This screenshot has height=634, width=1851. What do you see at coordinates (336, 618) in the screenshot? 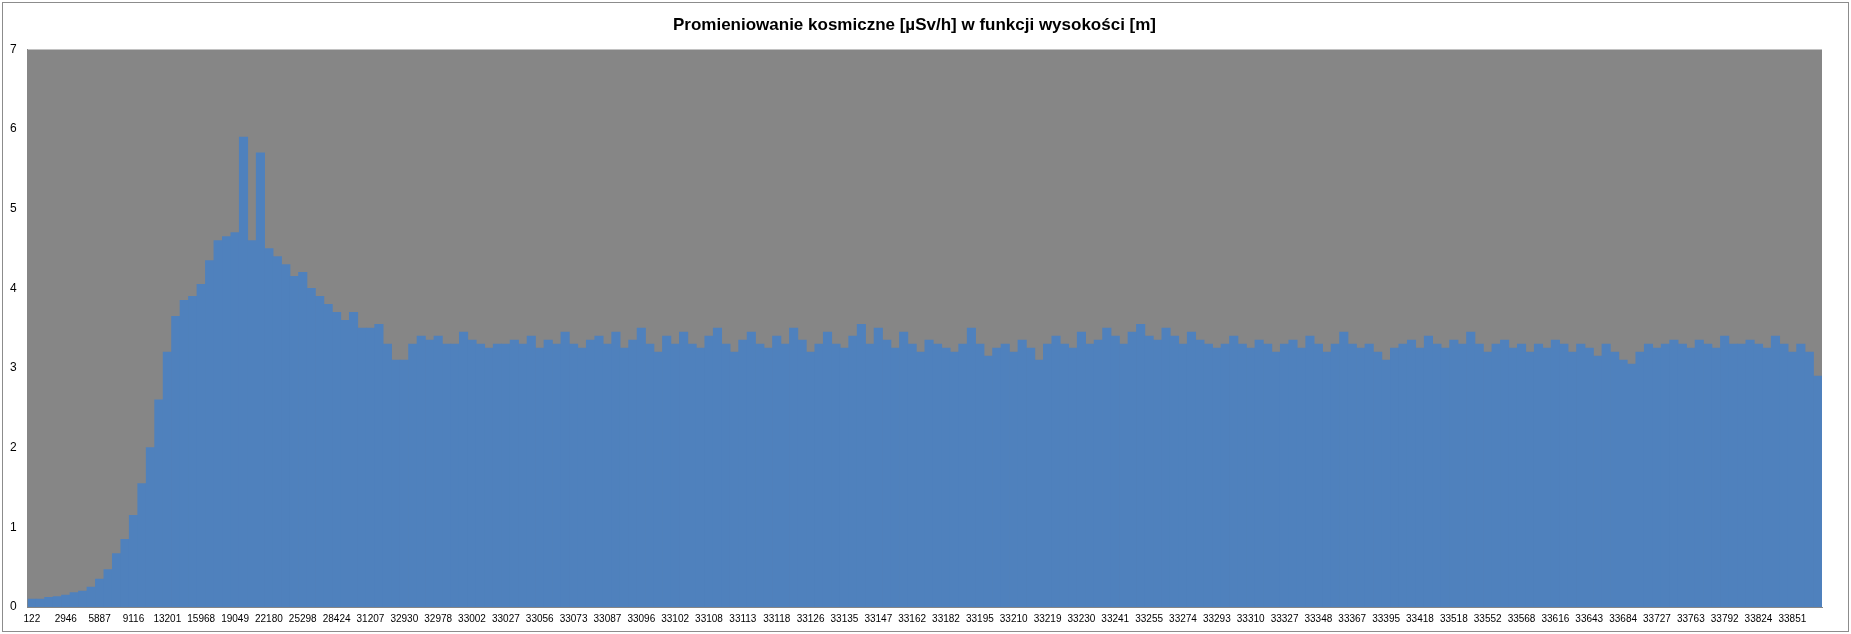
I see `x-tick-label: 28424` at bounding box center [336, 618].